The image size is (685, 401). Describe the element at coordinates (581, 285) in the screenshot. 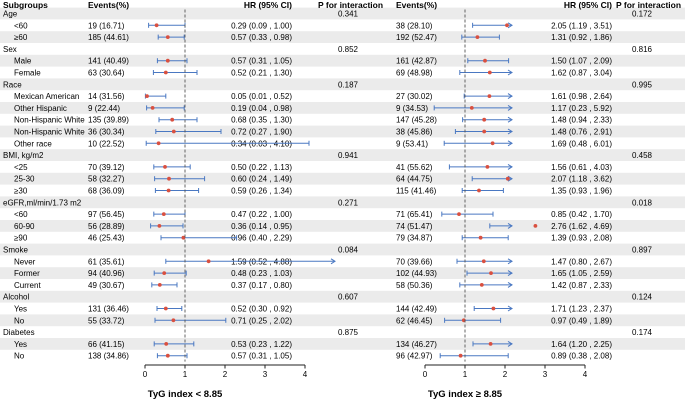

I see `hr-ci-right: 1.42 (0.87 , 2.33)` at that location.